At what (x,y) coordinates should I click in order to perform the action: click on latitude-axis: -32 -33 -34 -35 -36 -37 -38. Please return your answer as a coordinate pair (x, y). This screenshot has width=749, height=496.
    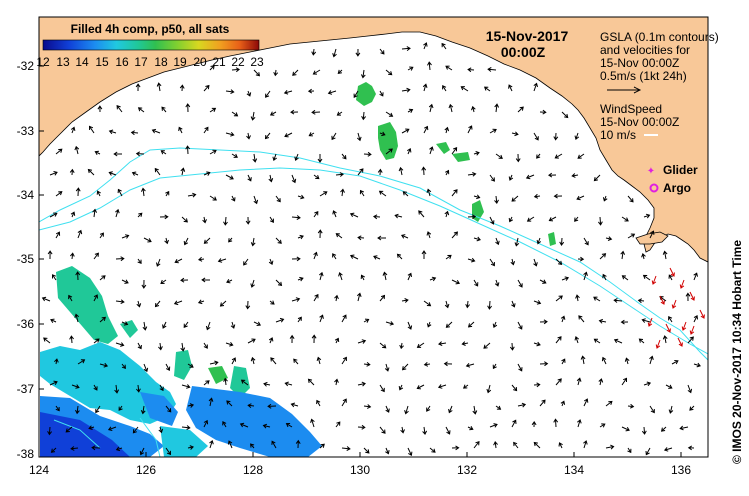
    Looking at the image, I should click on (26, 260).